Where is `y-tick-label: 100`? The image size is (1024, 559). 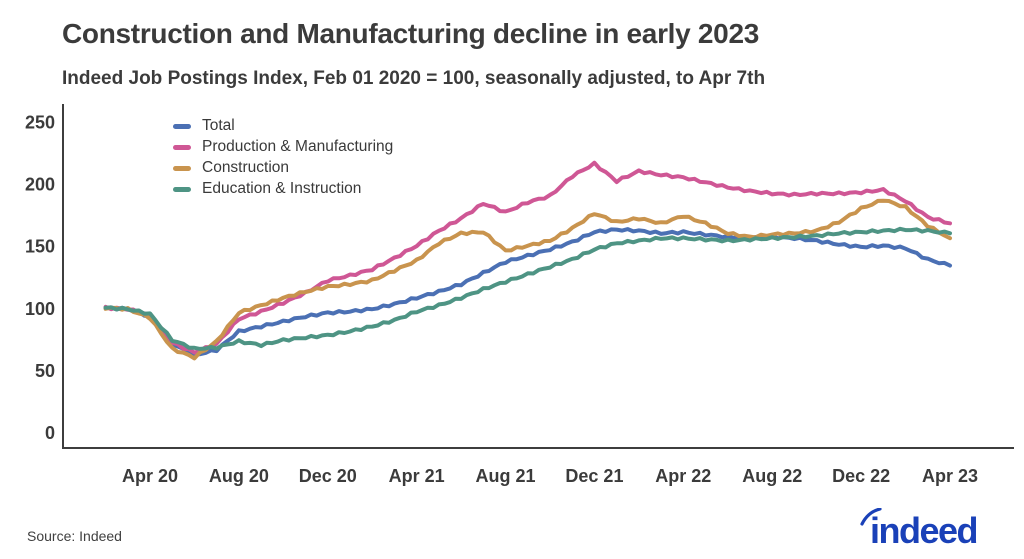
y-tick-label: 100 is located at coordinates (40, 309).